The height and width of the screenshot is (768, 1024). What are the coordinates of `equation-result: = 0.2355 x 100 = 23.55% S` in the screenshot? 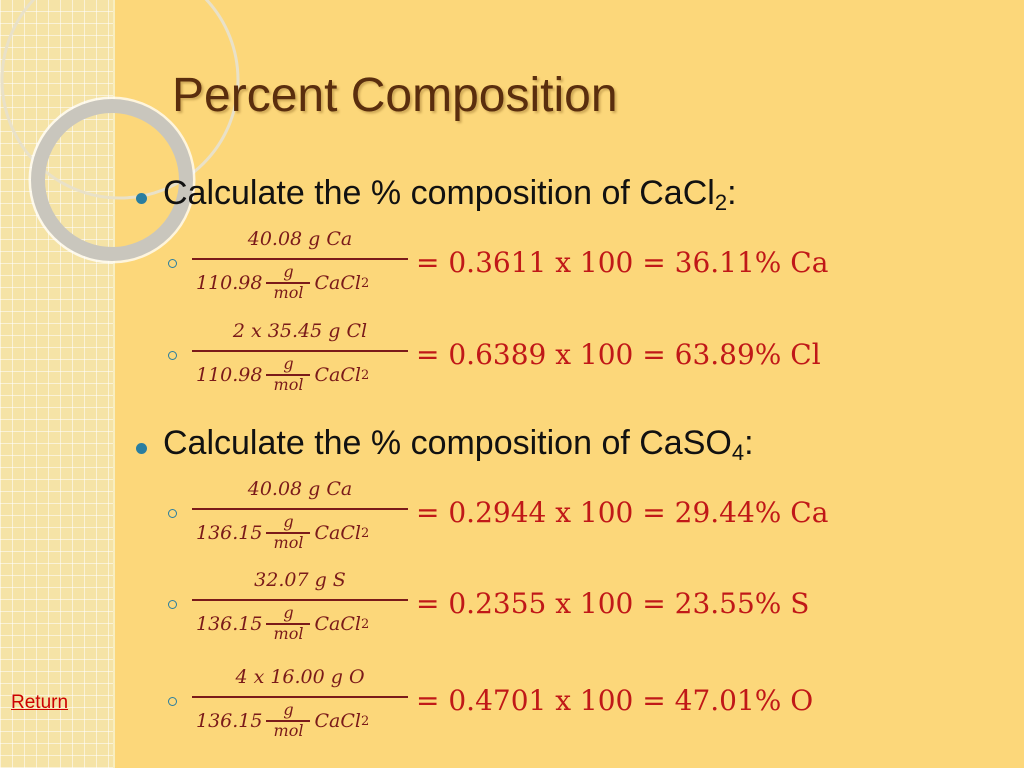 It's located at (613, 603).